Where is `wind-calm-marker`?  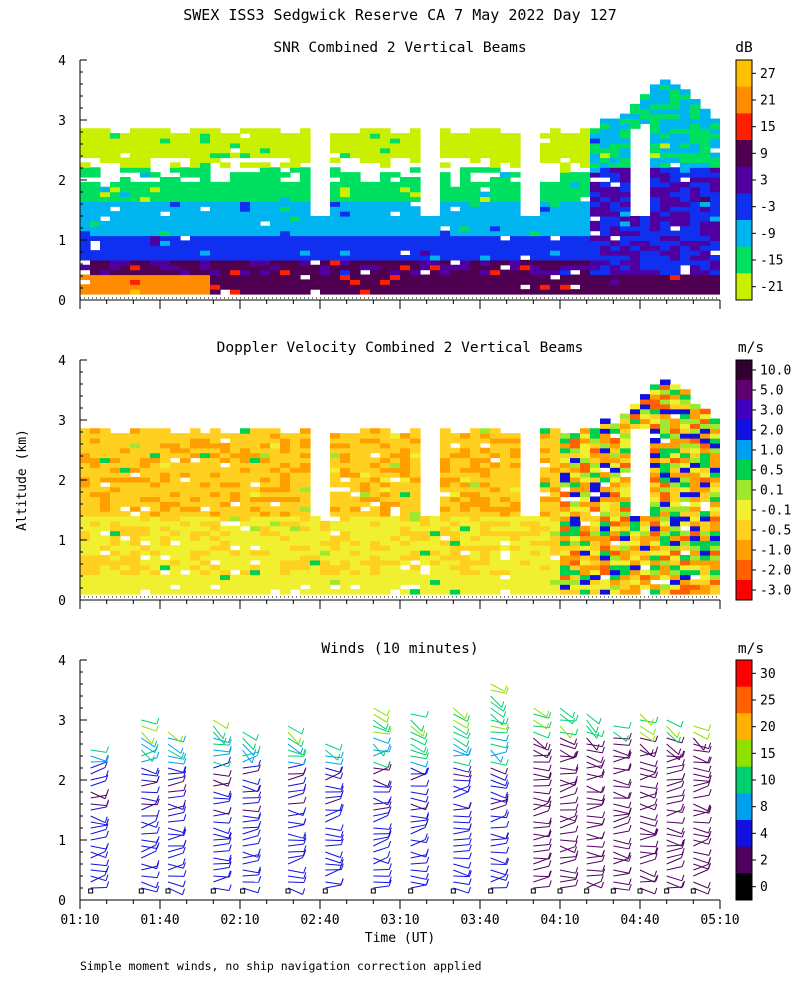 wind-calm-marker is located at coordinates (213, 891).